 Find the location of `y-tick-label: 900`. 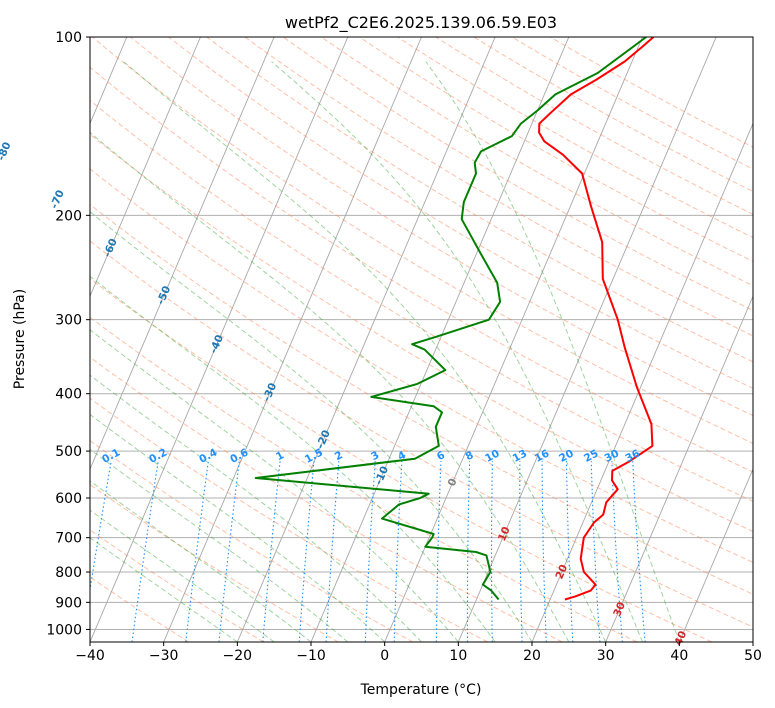

y-tick-label: 900 is located at coordinates (68, 603).